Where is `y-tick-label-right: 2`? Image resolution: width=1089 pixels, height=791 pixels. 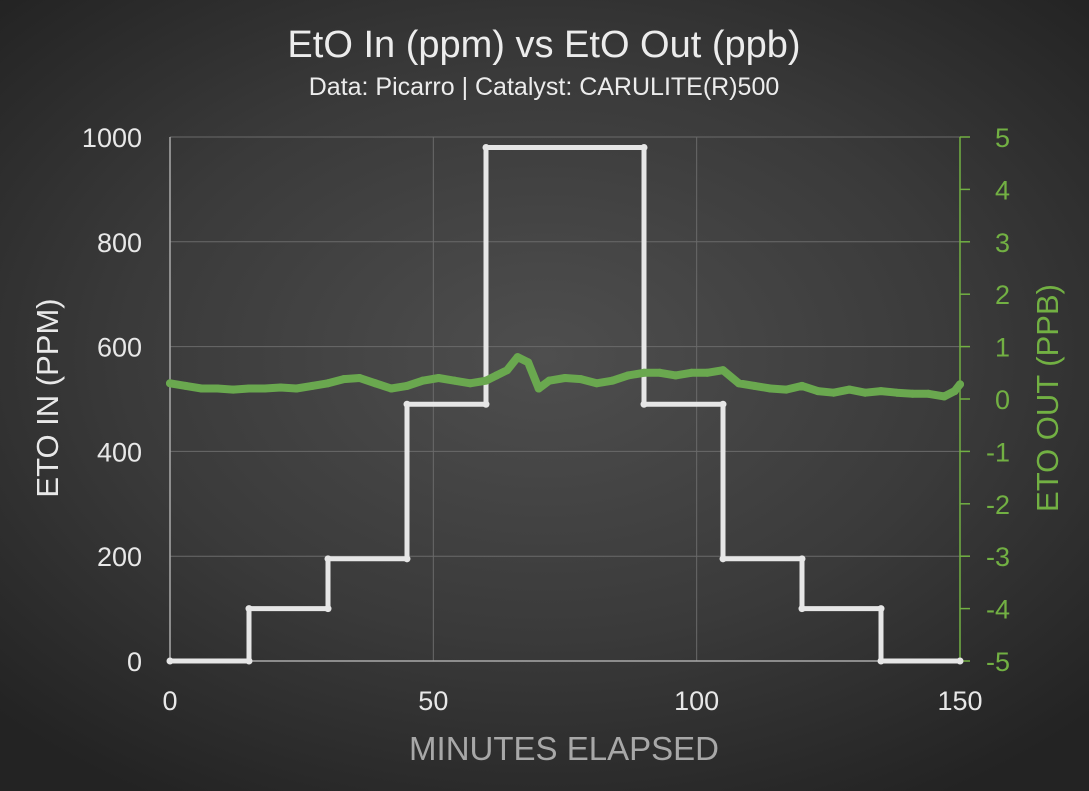 y-tick-label-right: 2 is located at coordinates (1002, 295).